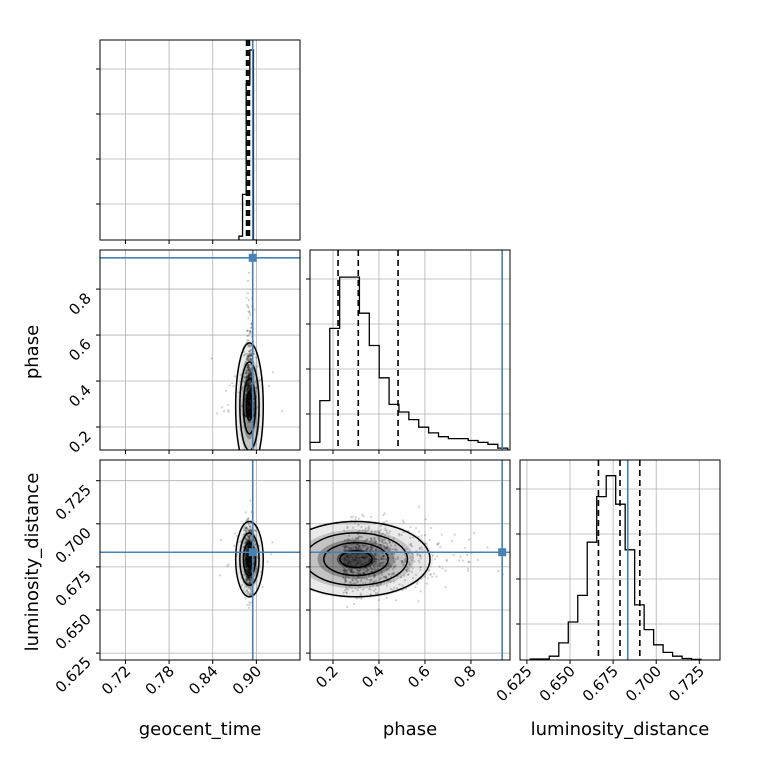 This screenshot has height=760, width=760. I want to click on density-level, so click(356, 559).